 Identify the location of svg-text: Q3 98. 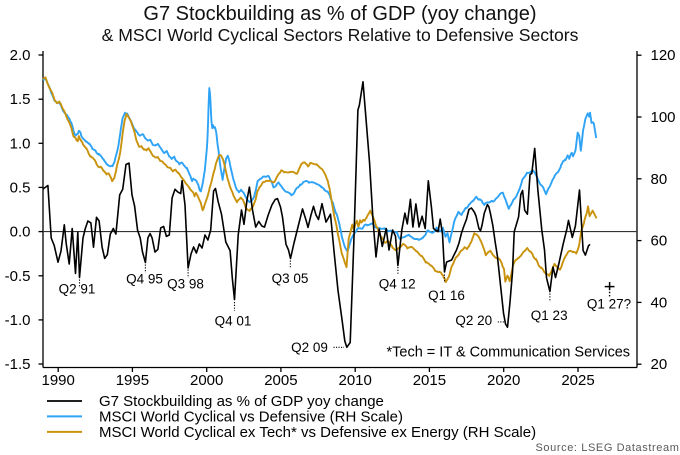
(185, 284).